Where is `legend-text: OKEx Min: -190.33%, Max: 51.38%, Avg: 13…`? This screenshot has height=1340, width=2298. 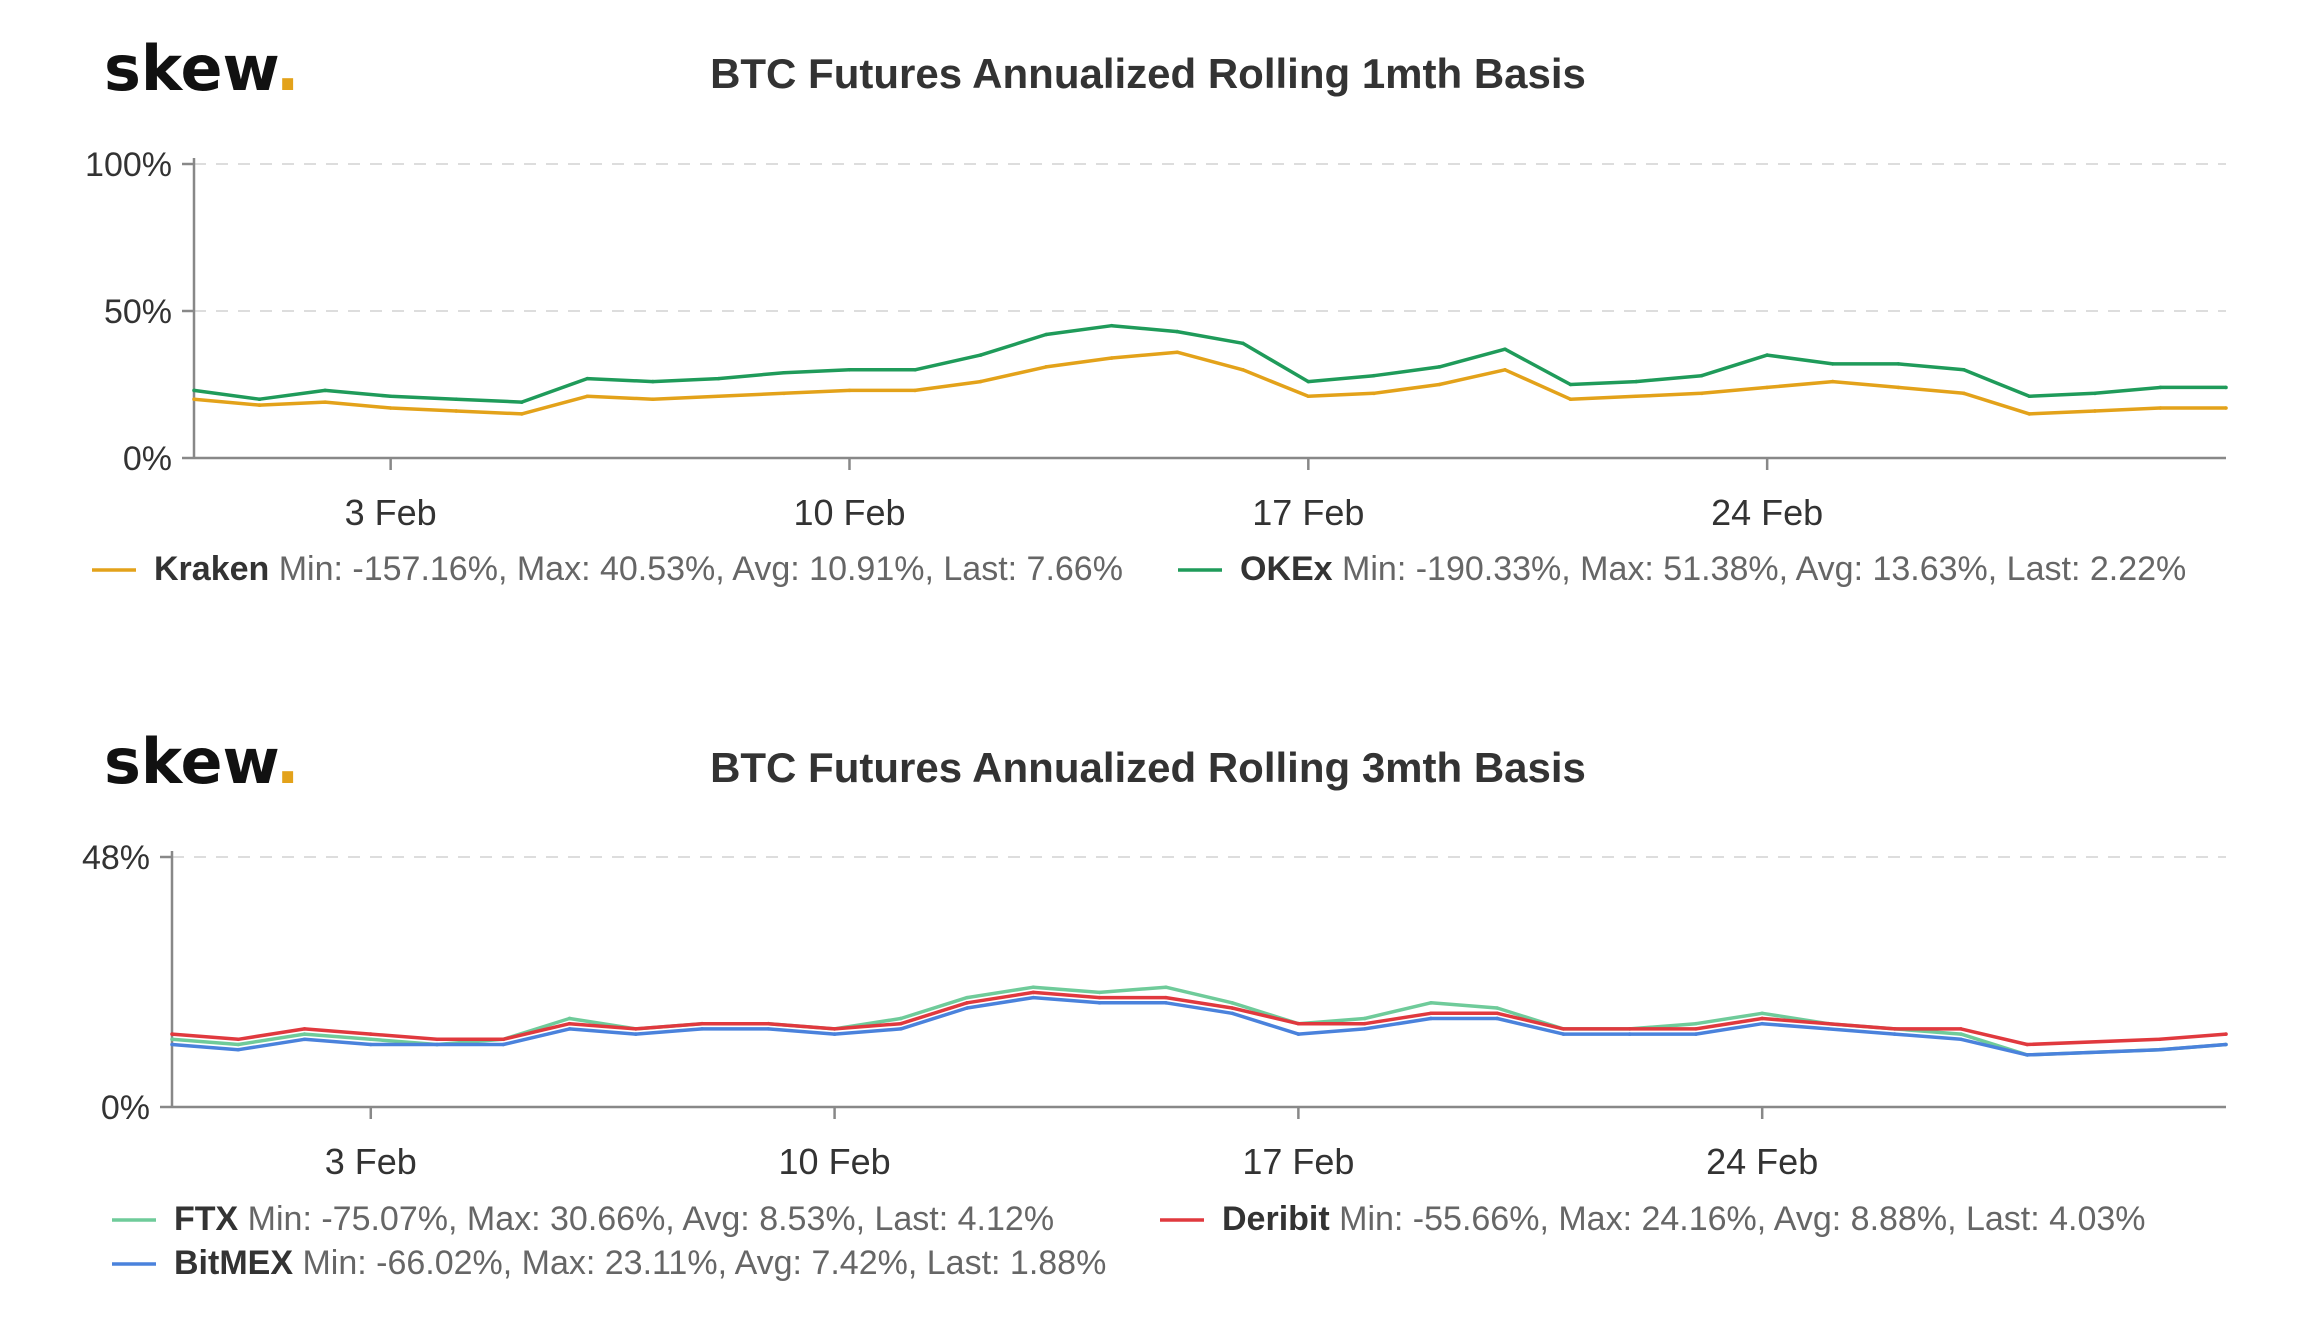 legend-text: OKEx Min: -190.33%, Max: 51.38%, Avg: 13… is located at coordinates (1713, 569).